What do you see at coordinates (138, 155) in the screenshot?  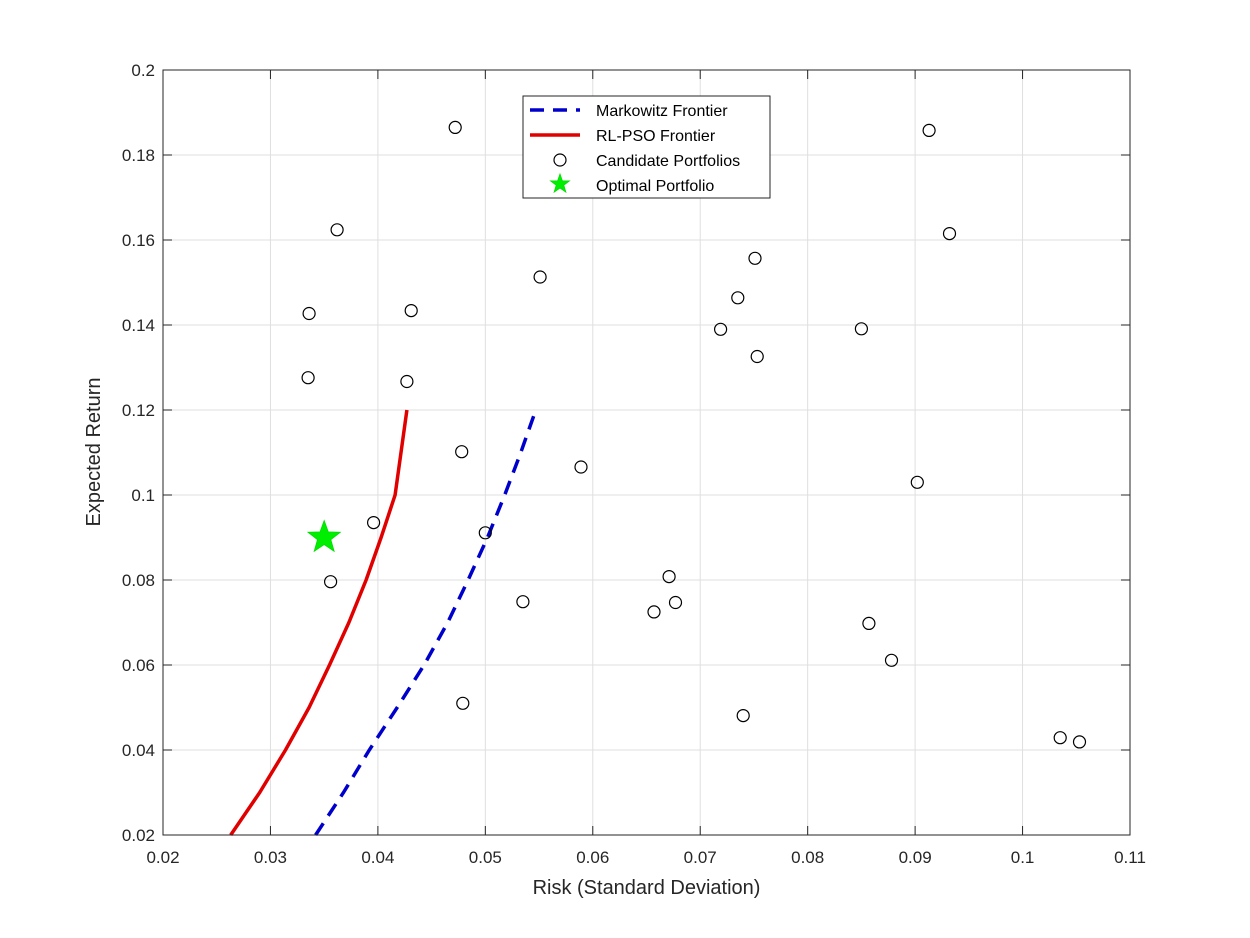 I see `y-tick-label: 0.18` at bounding box center [138, 155].